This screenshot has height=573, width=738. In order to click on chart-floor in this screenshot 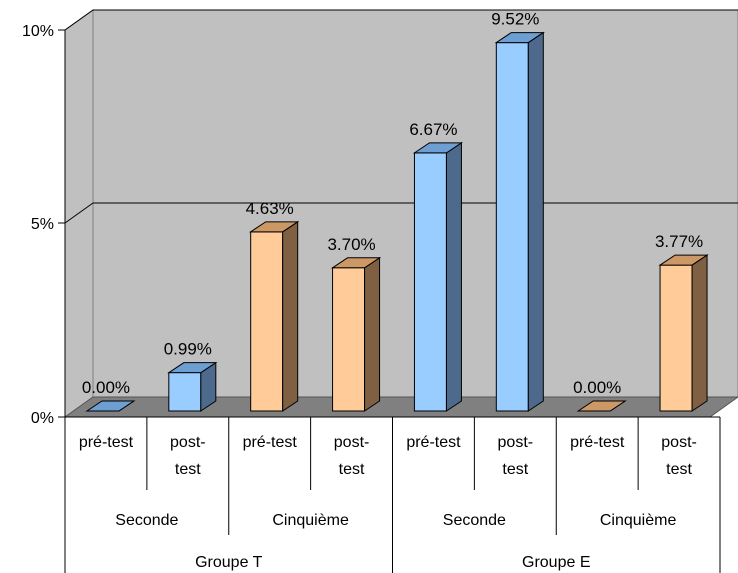, I will do `click(400, 407)`.